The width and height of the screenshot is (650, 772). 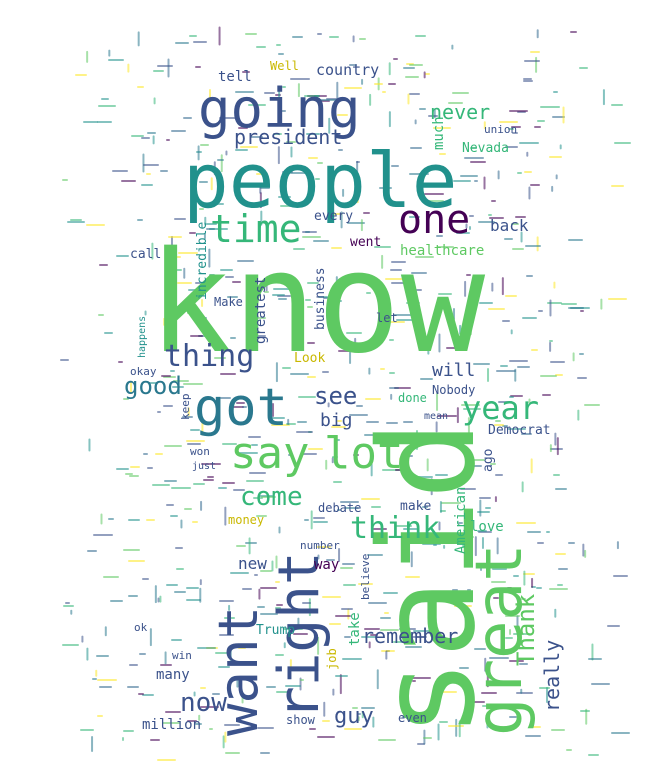 I want to click on word-union: union, so click(x=501, y=129).